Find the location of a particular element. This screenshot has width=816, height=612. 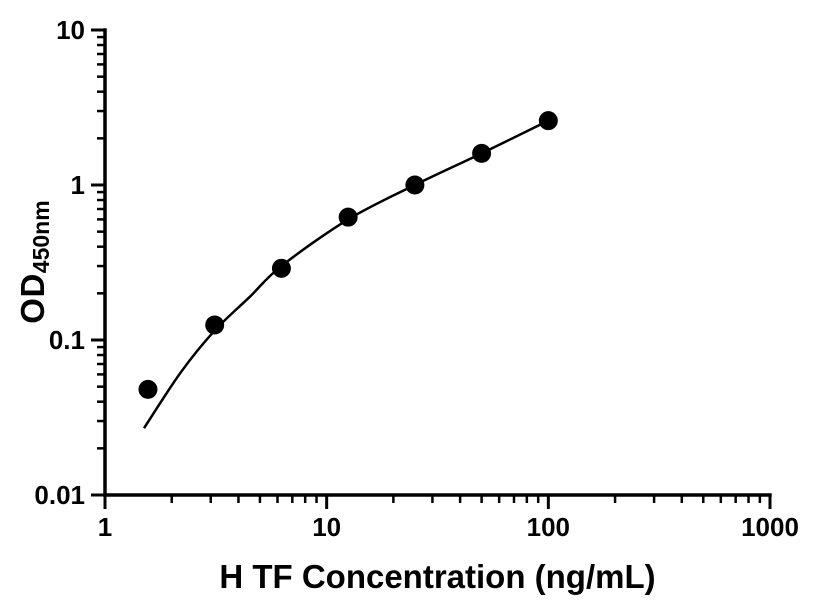

x-tick-label: 1000 is located at coordinates (770, 527).